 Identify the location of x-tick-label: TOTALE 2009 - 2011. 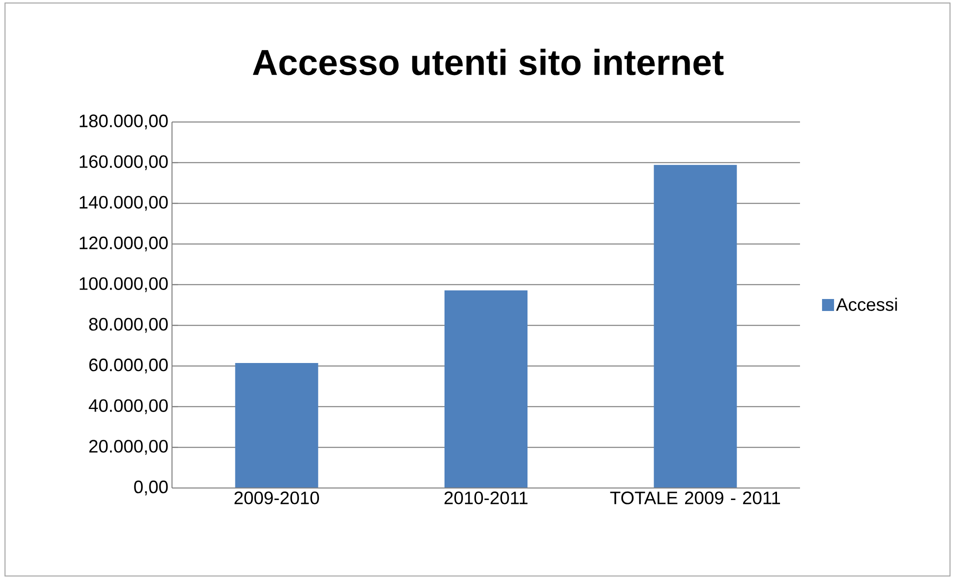
(695, 498).